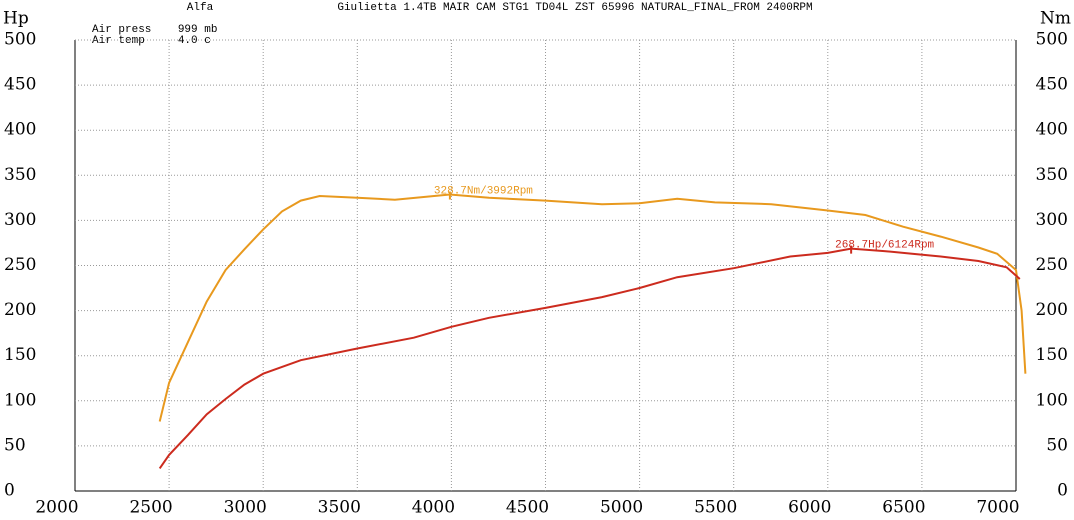 The image size is (1074, 520). Describe the element at coordinates (1052, 400) in the screenshot. I see `y2-tick-label: 100` at that location.